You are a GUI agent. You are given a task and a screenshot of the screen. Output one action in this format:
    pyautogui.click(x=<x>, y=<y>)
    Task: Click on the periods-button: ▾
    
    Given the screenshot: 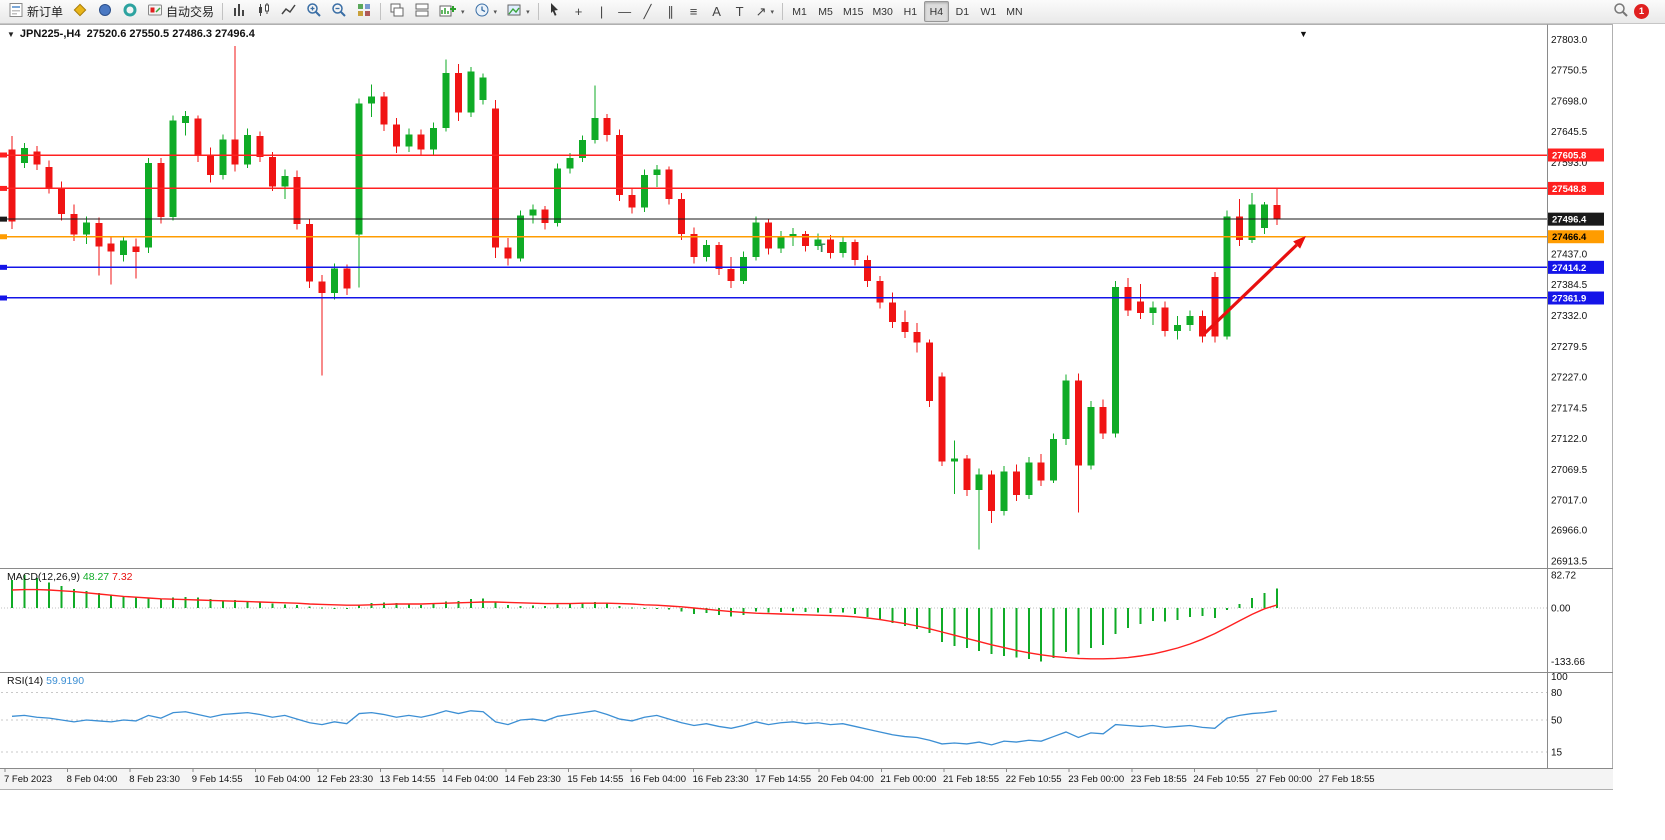 What is the action you would take?
    pyautogui.click(x=486, y=11)
    